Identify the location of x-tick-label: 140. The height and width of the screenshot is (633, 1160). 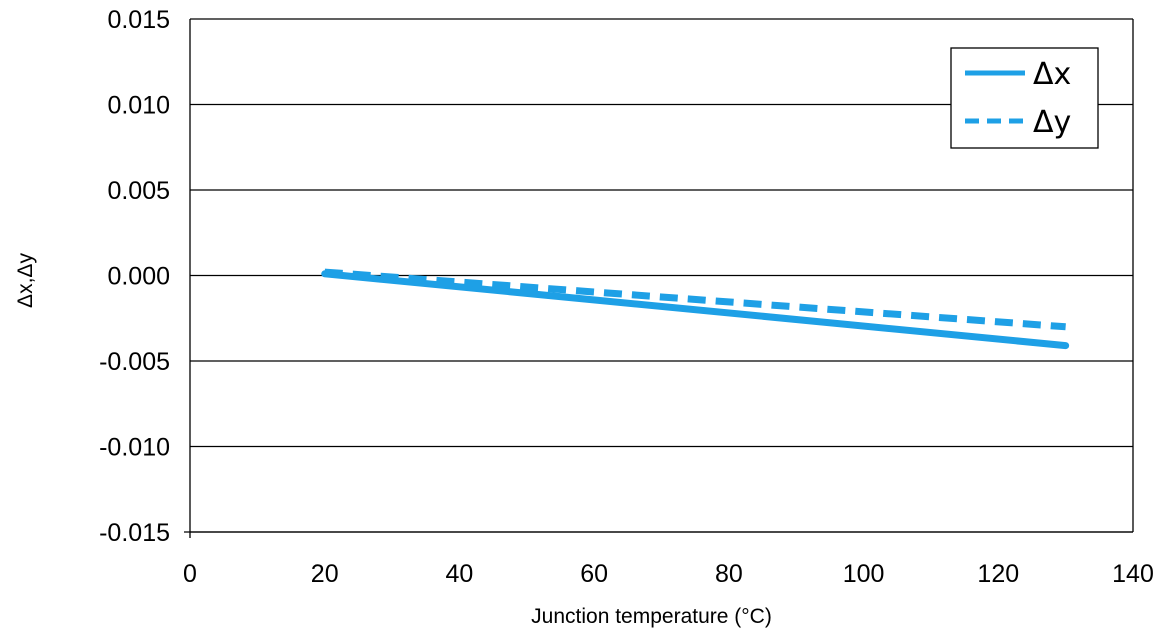
(1133, 574).